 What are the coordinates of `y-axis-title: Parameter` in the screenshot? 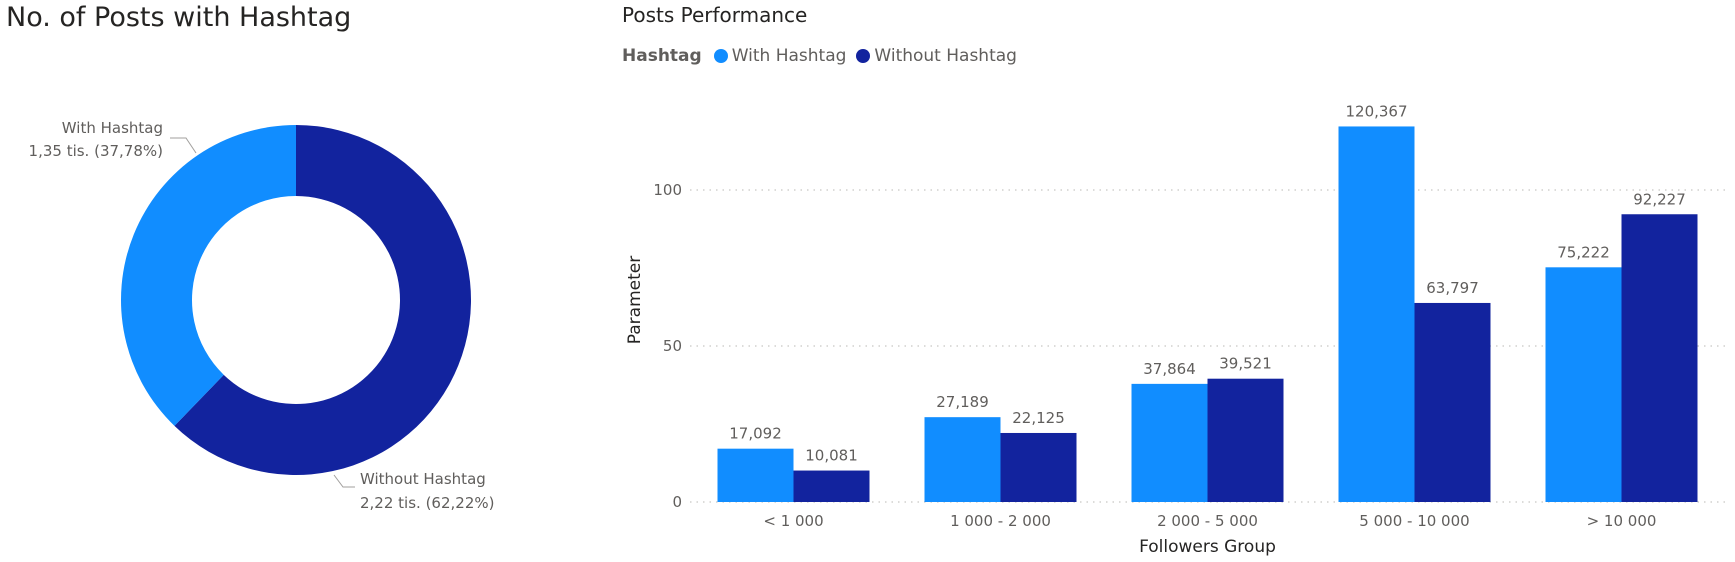 It's located at (635, 300).